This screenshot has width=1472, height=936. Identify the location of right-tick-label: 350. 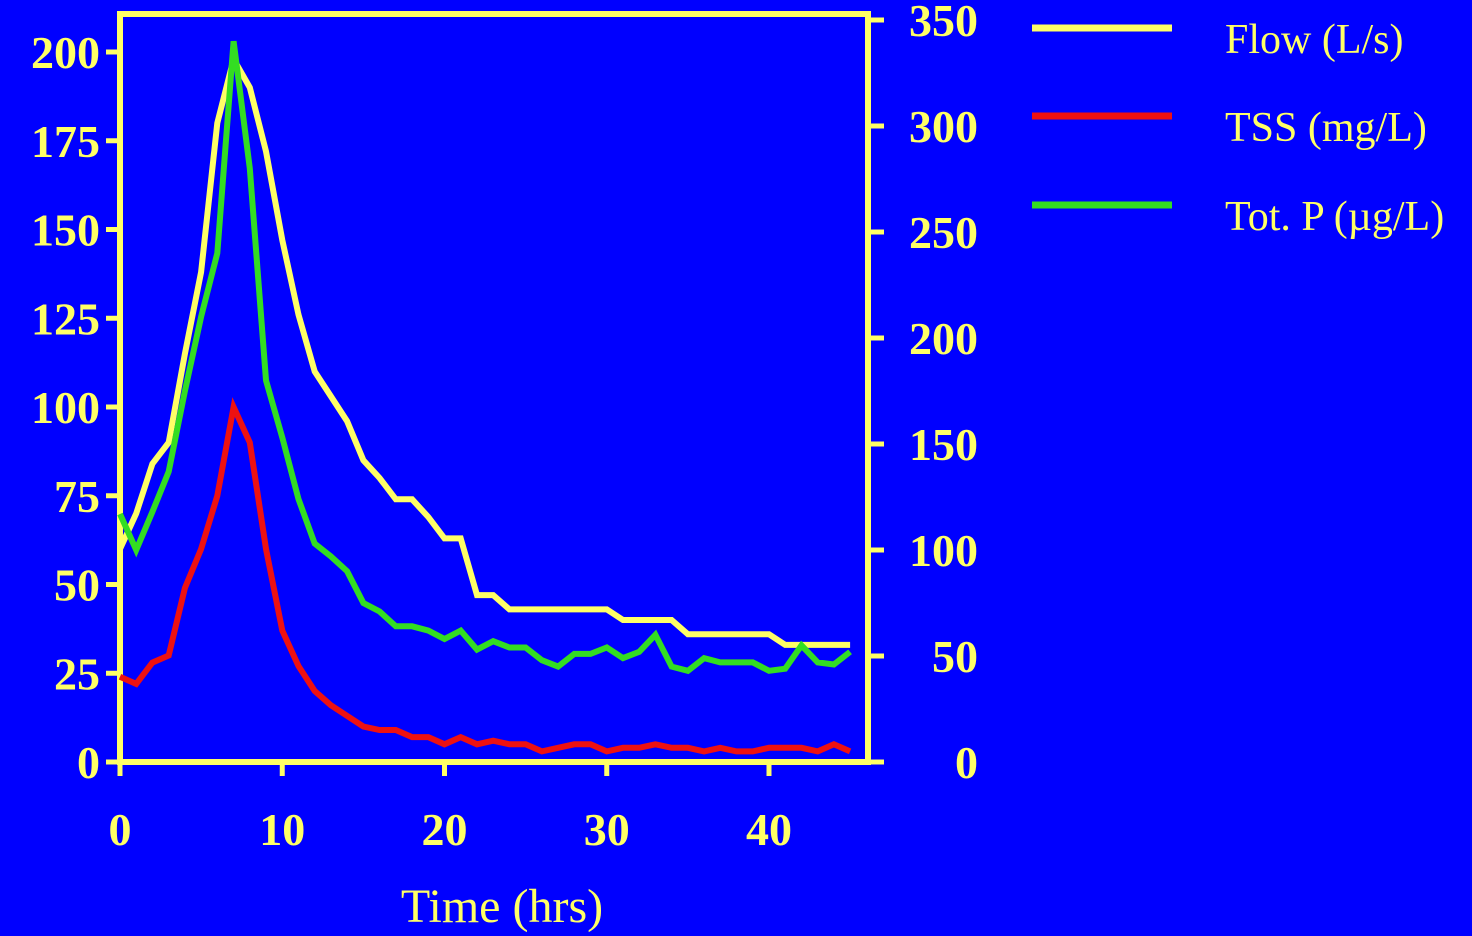
(943, 23).